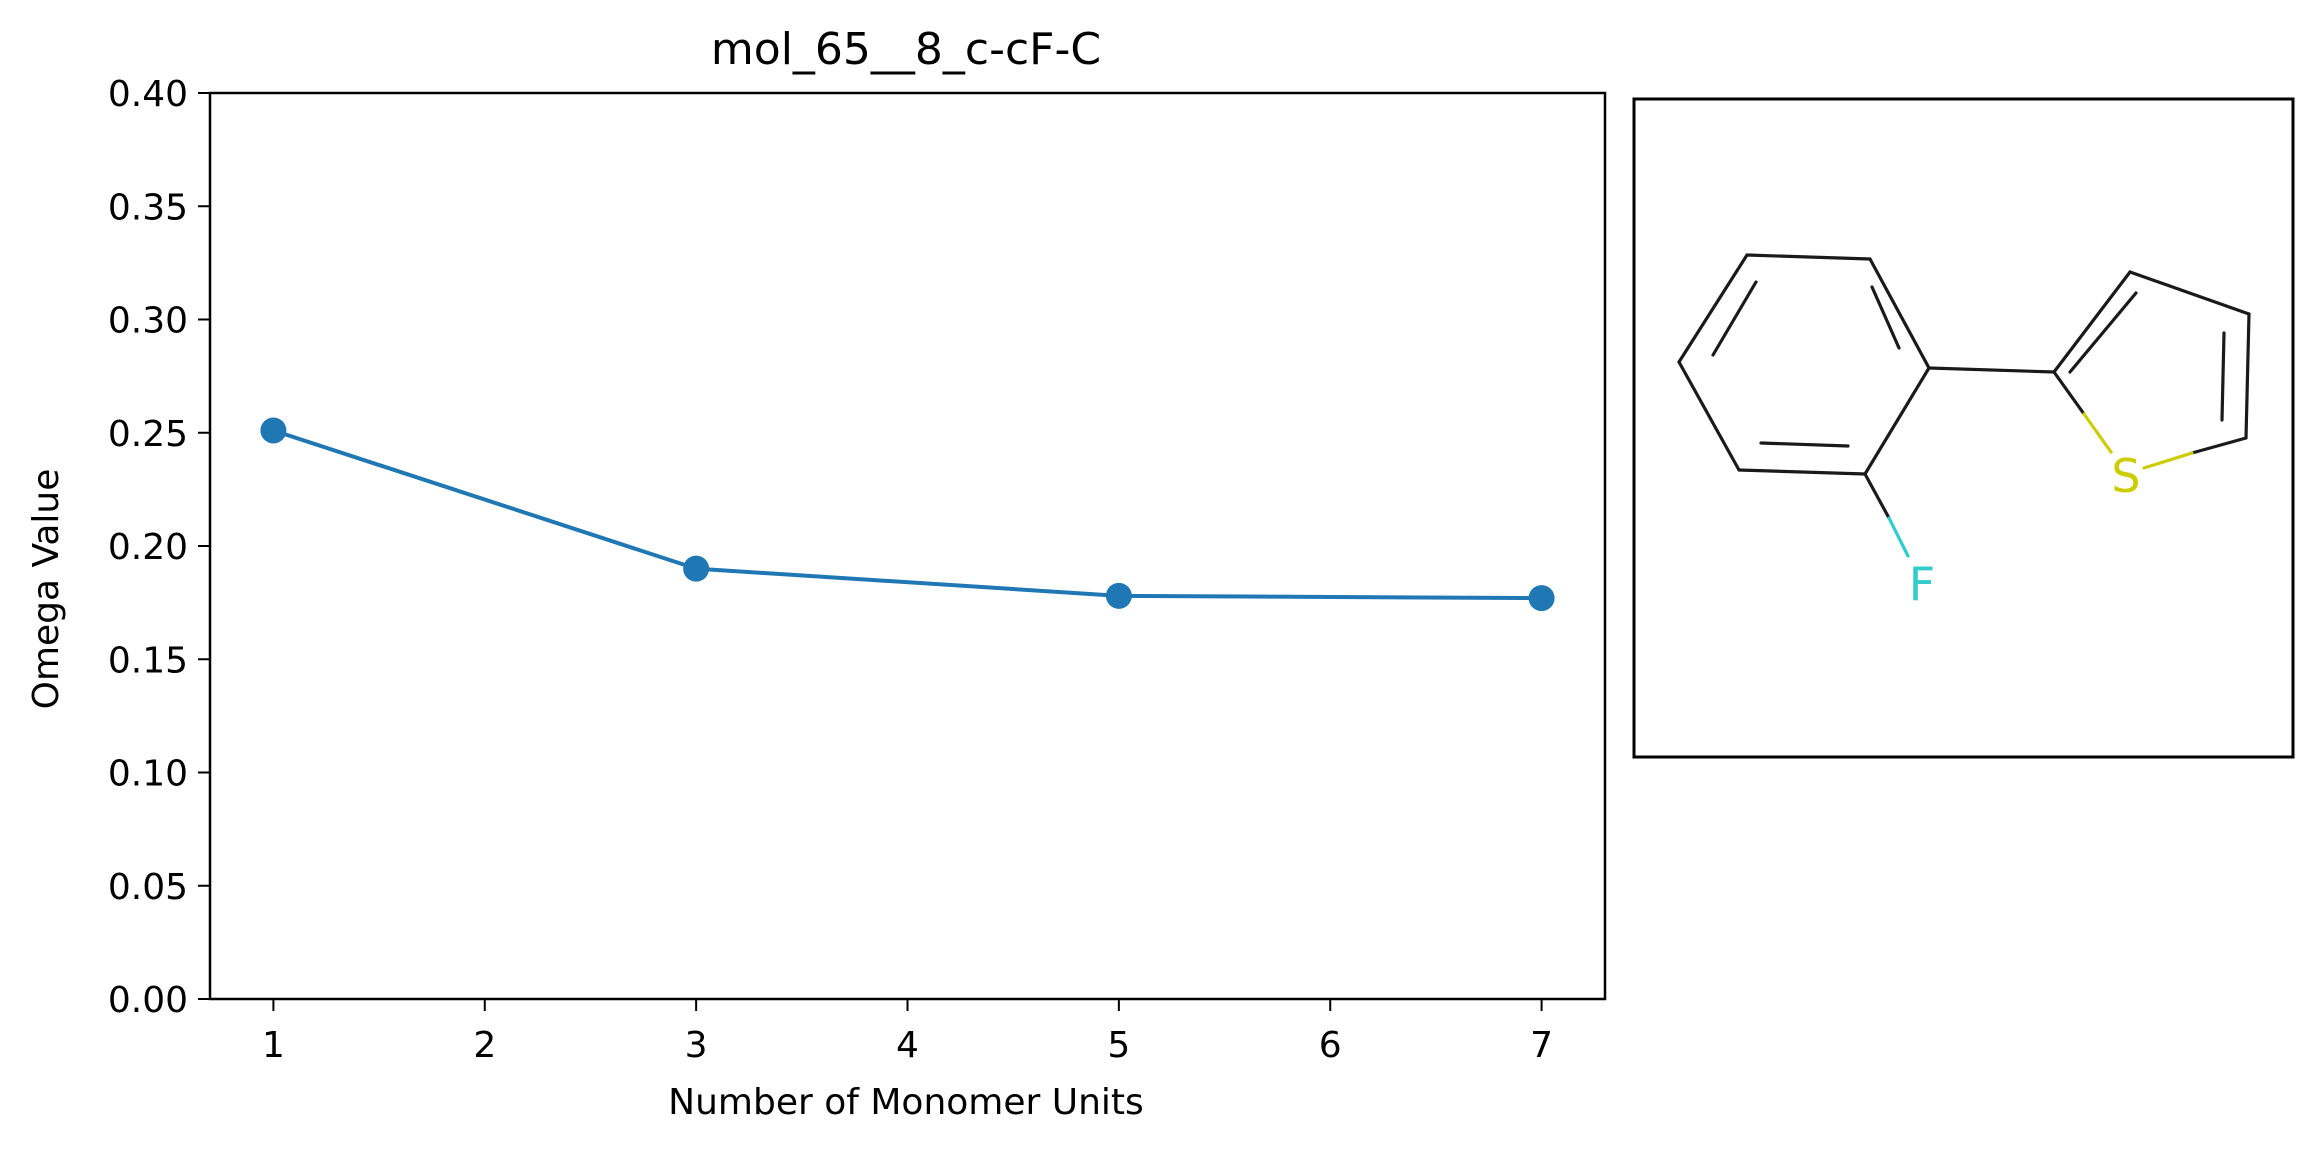 This screenshot has height=1154, width=2322. Describe the element at coordinates (1330, 1045) in the screenshot. I see `x-tick-label: 6` at that location.